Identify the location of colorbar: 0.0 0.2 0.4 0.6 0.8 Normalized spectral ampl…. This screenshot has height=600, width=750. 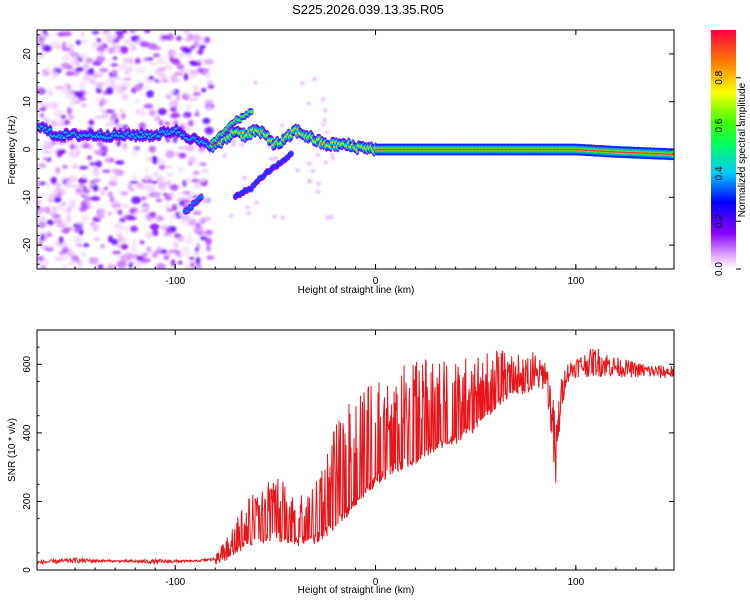
(729, 153).